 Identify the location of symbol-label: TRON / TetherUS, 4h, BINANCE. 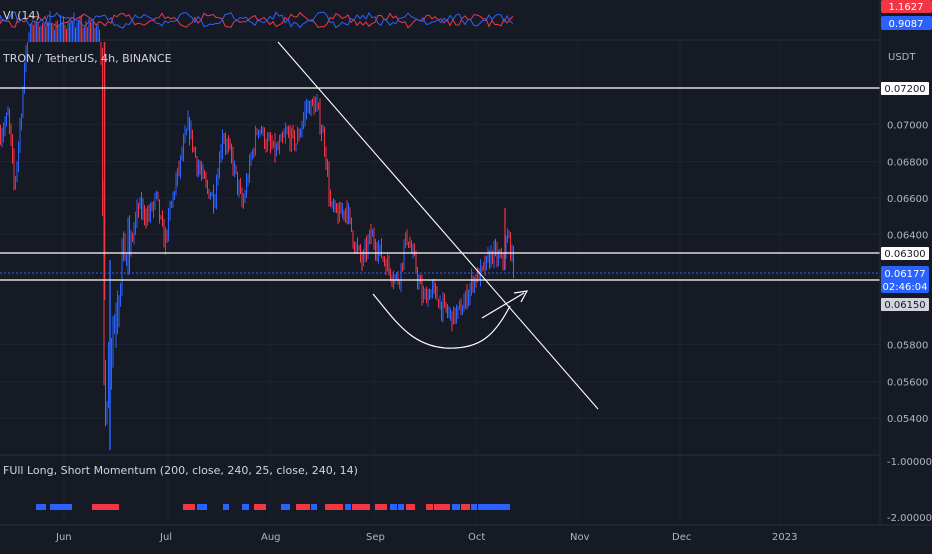
(87, 58).